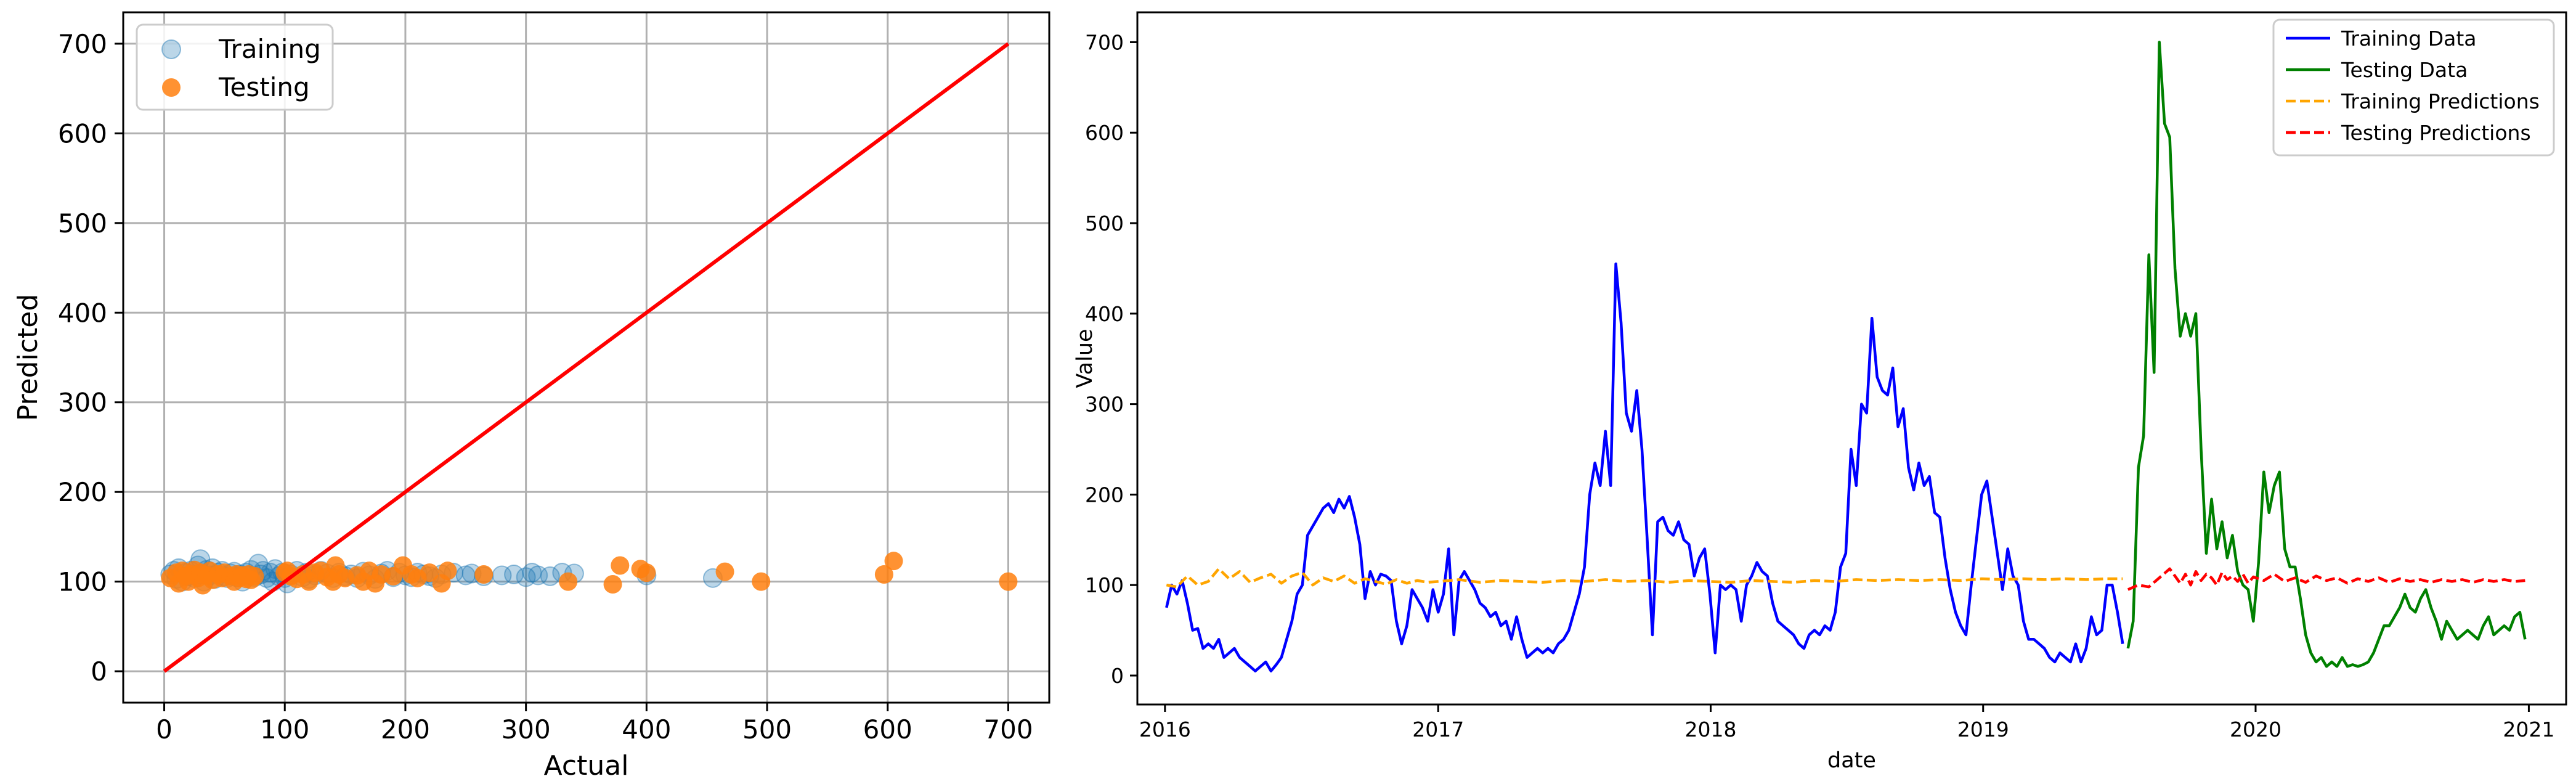  I want to click on series-line-testing-data, so click(2326, 354).